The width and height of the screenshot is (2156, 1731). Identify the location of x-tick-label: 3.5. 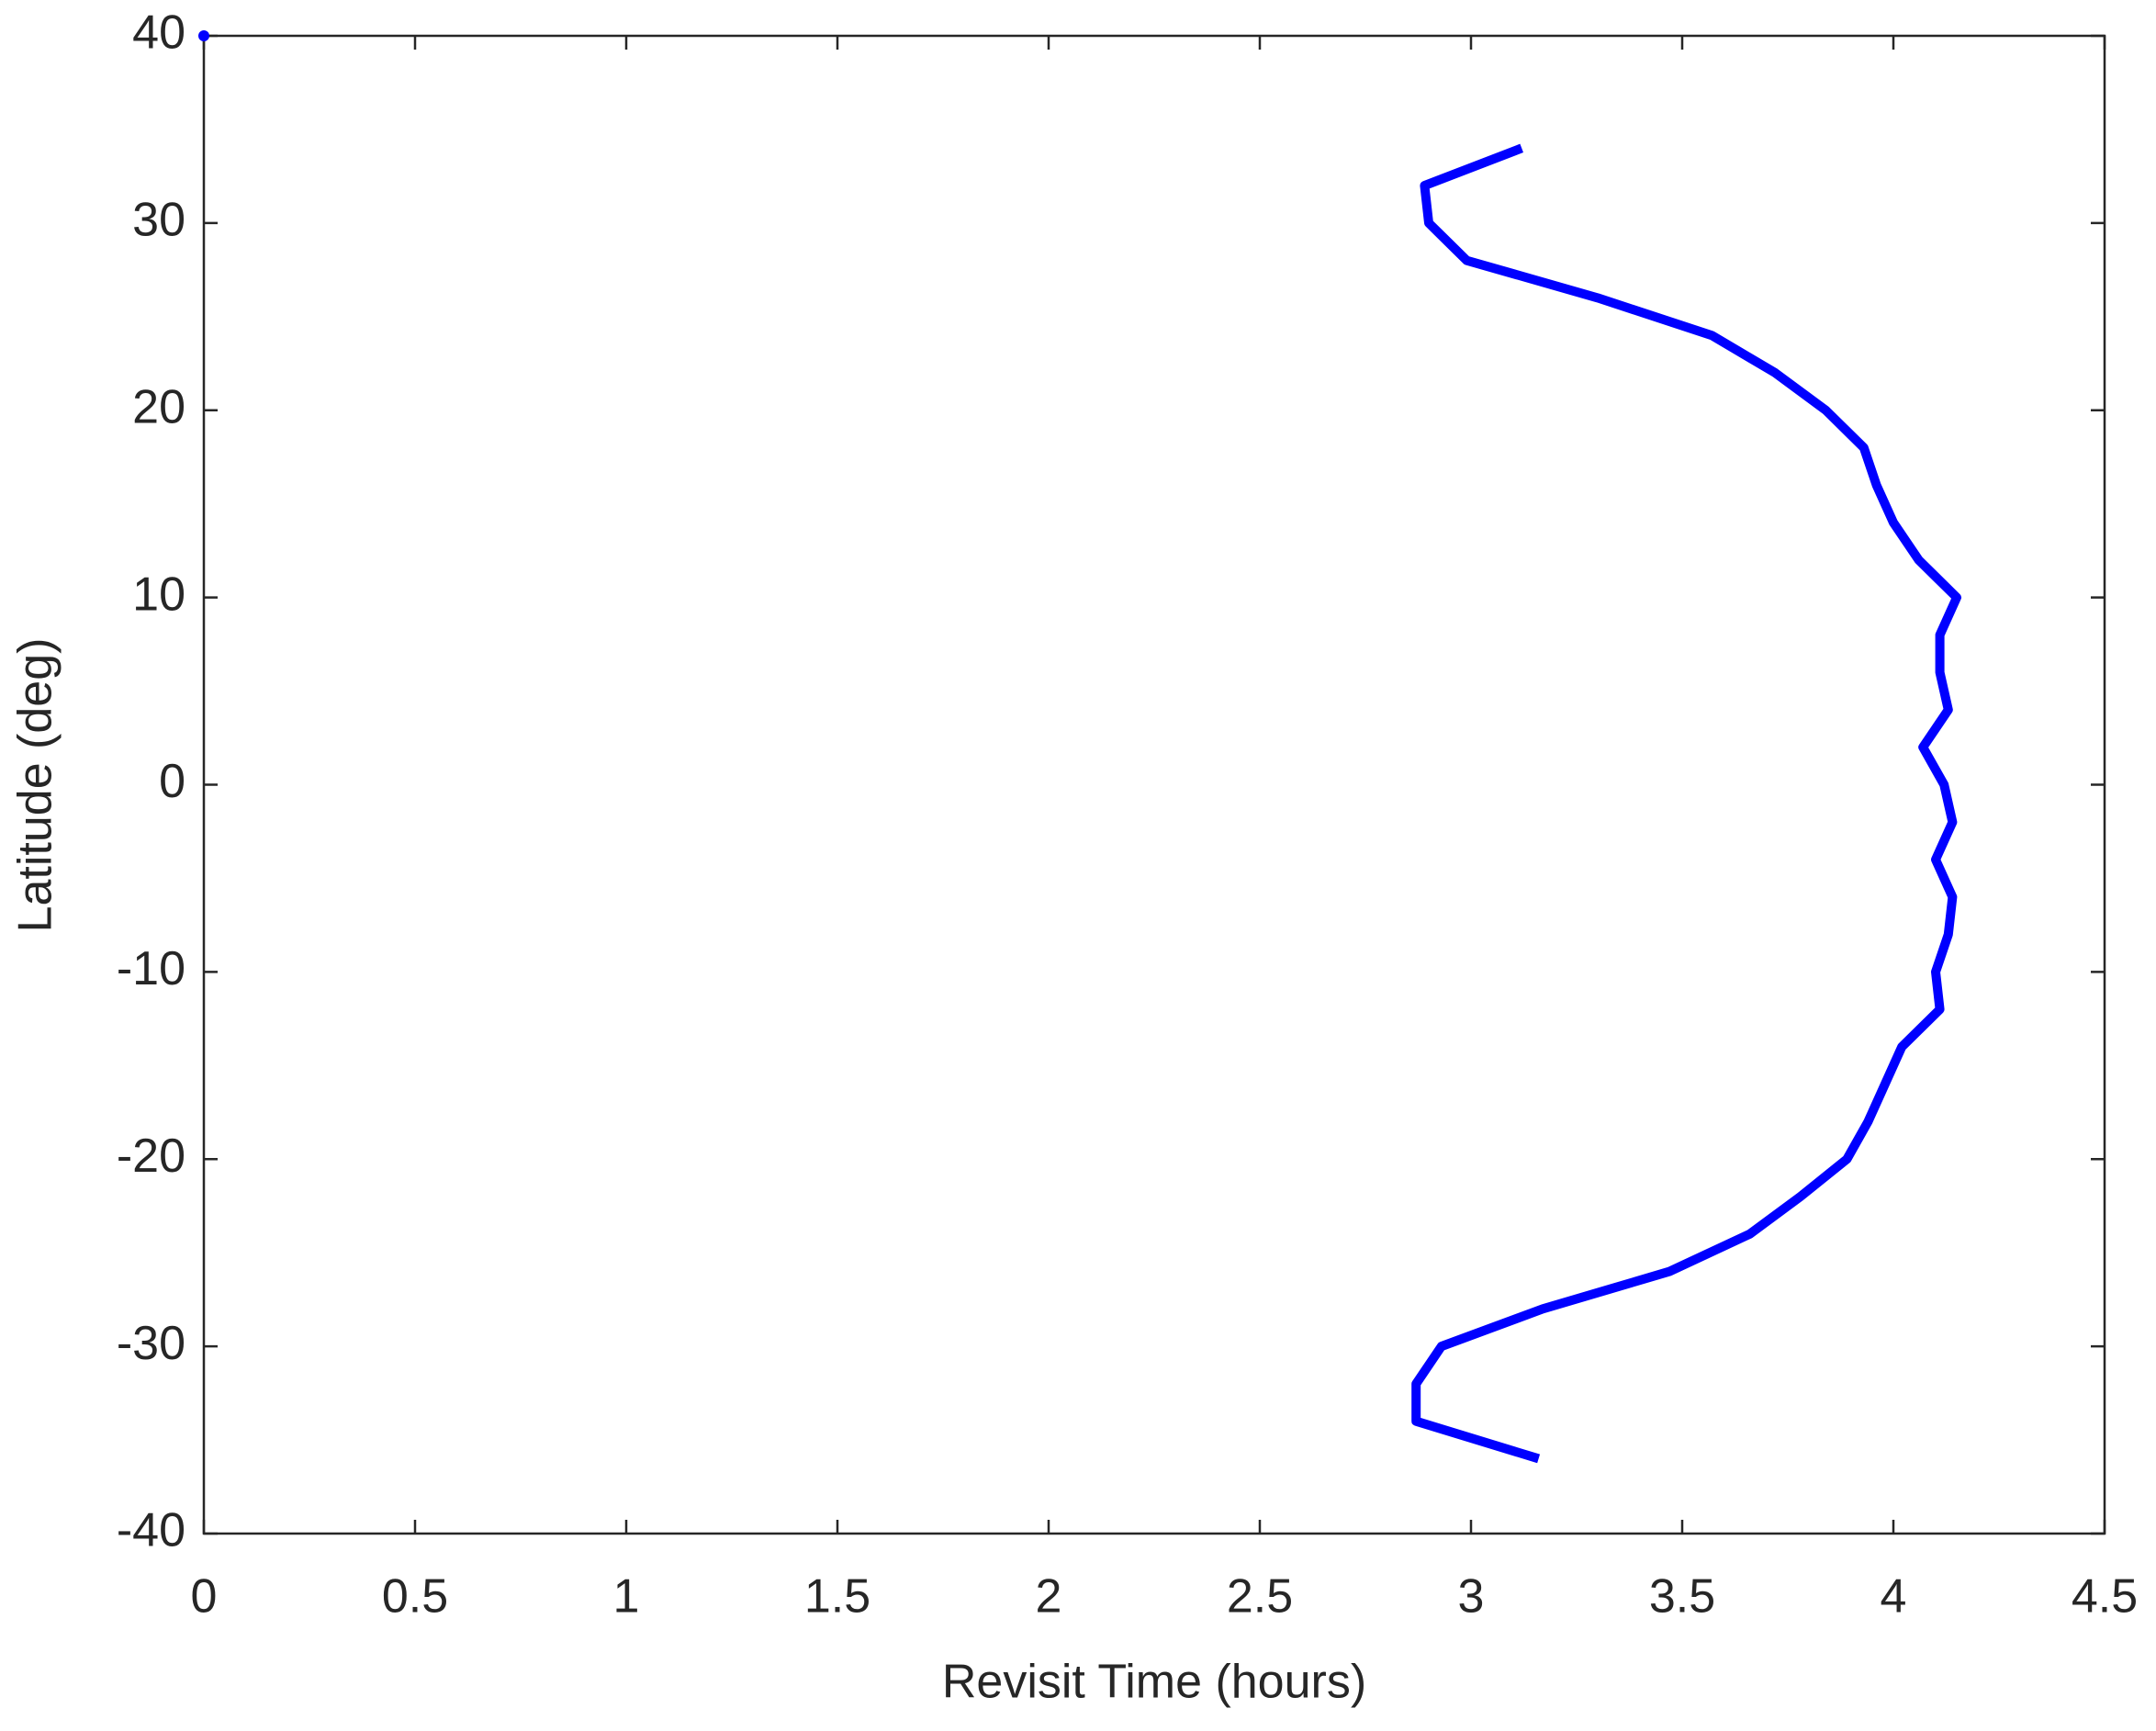
(1682, 1597).